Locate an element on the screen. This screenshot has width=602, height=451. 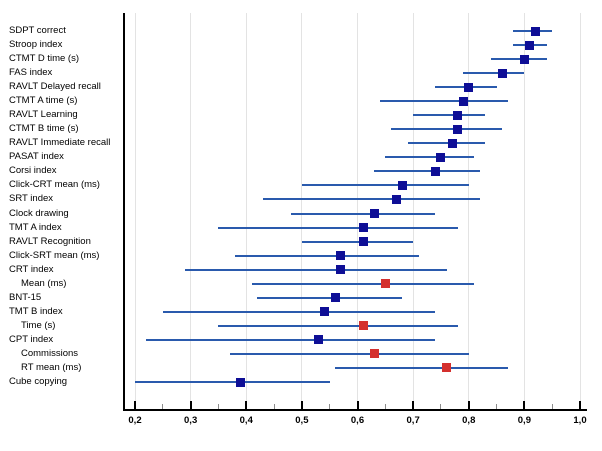
row-label: RT mean (ms) is located at coordinates (51, 367).